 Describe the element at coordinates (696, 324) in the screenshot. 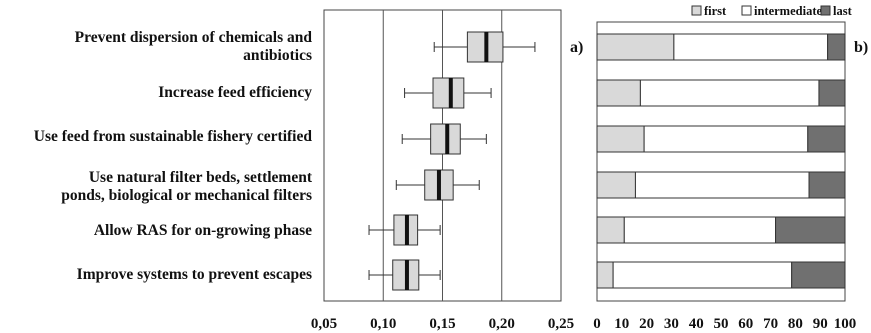

I see `x-tick-label-b: 40` at that location.